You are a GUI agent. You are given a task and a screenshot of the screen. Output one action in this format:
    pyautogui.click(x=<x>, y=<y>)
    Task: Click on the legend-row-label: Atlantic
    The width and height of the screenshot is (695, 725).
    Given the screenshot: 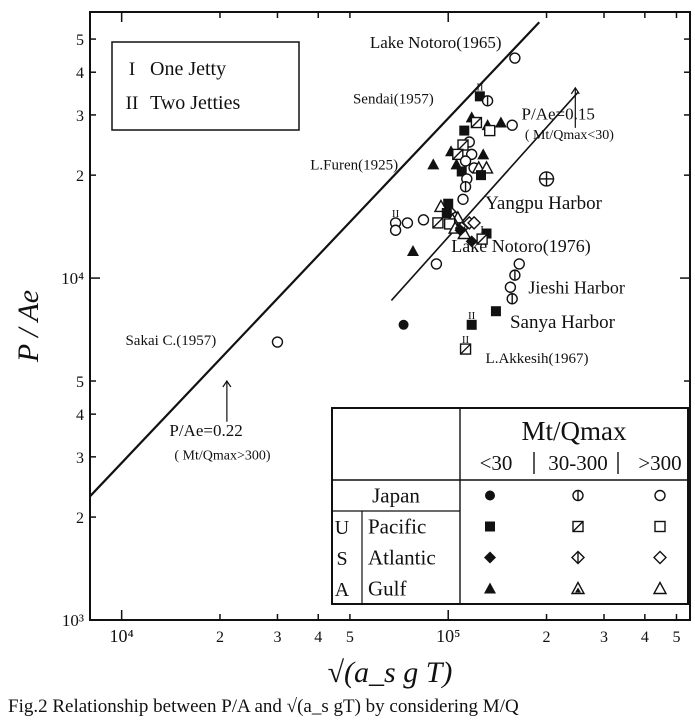 What is the action you would take?
    pyautogui.click(x=402, y=558)
    